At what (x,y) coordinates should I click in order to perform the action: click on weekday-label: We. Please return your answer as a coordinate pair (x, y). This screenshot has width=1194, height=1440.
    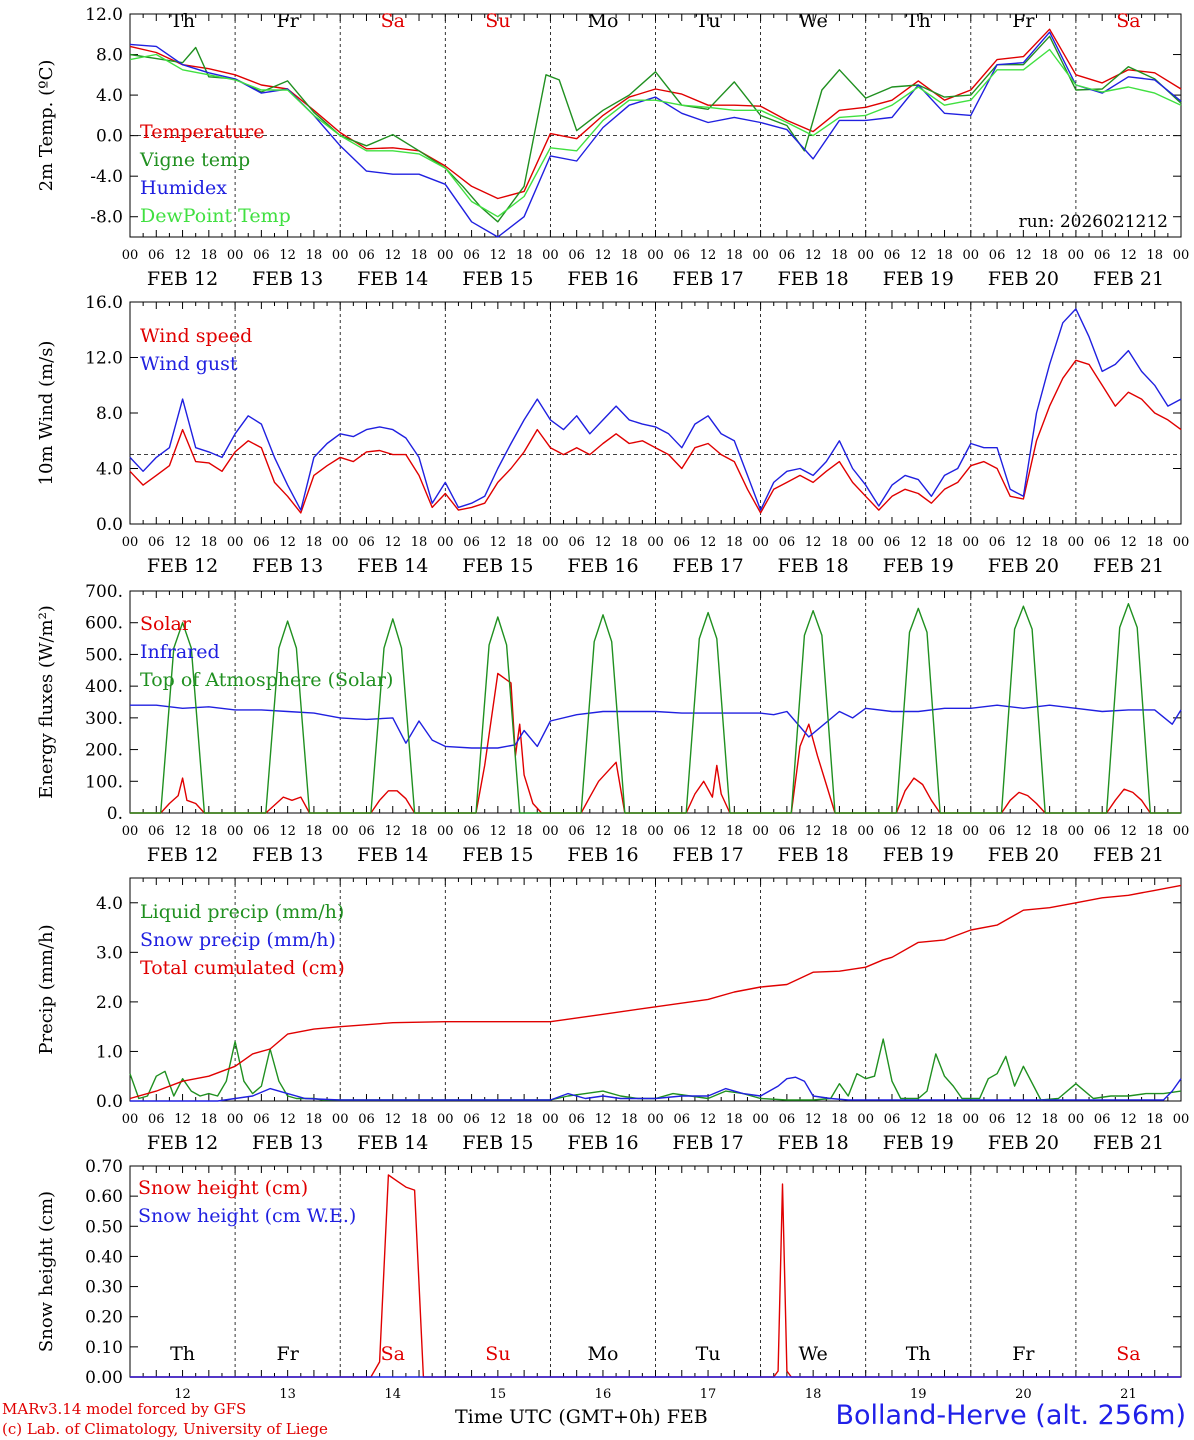
    Looking at the image, I should click on (813, 1354).